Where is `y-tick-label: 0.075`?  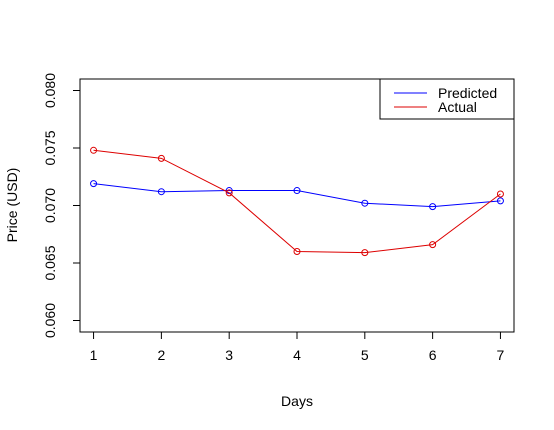
y-tick-label: 0.075 is located at coordinates (50, 147).